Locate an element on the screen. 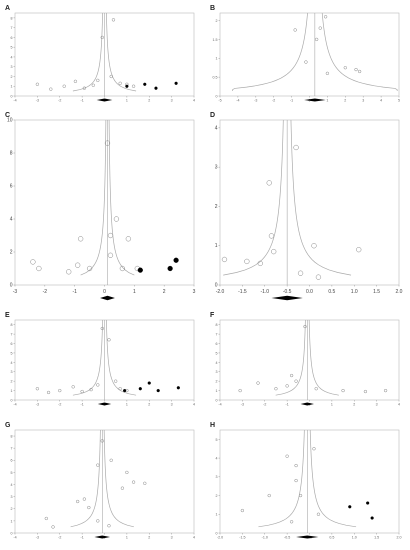  x-tick-label: 1.5 is located at coordinates (376, 538).